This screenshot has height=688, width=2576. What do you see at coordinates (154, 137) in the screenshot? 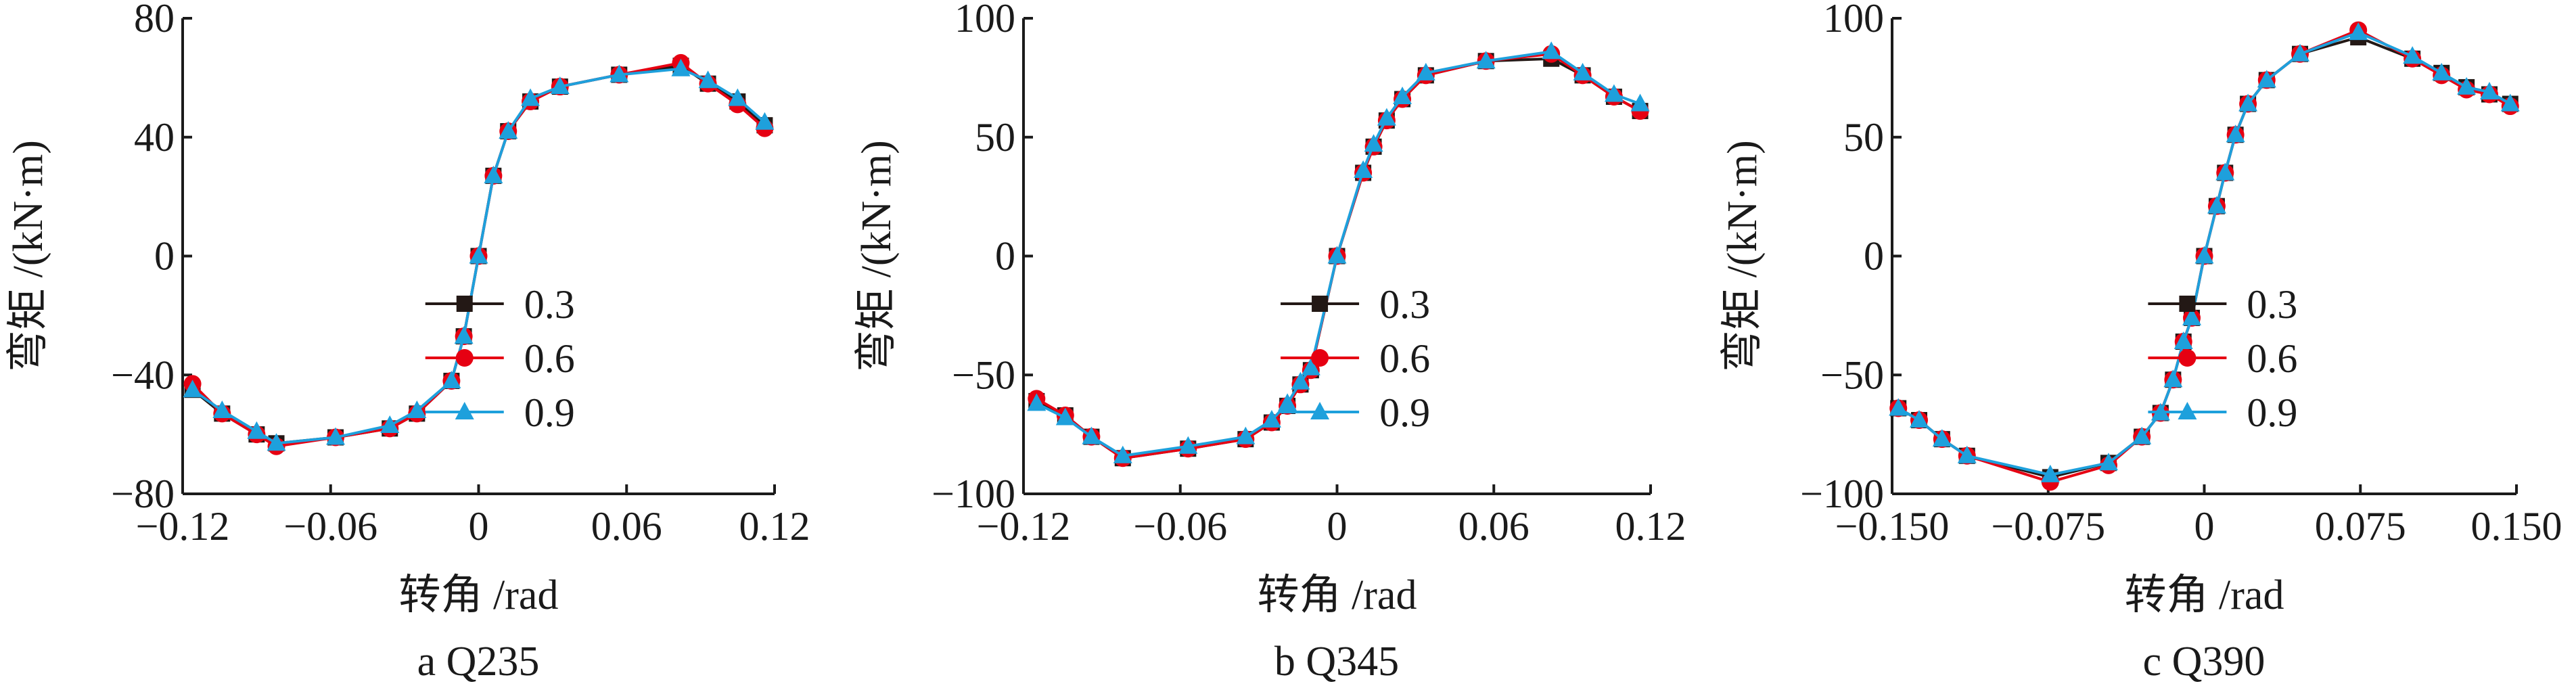
I see `y-tick-label: 40` at bounding box center [154, 137].